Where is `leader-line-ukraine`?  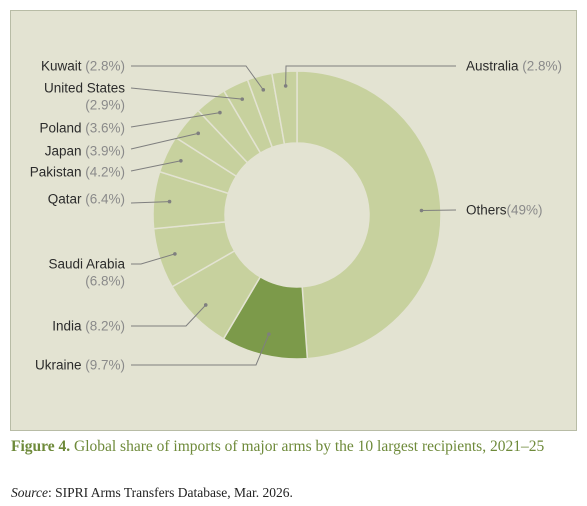
leader-line-ukraine is located at coordinates (200, 349).